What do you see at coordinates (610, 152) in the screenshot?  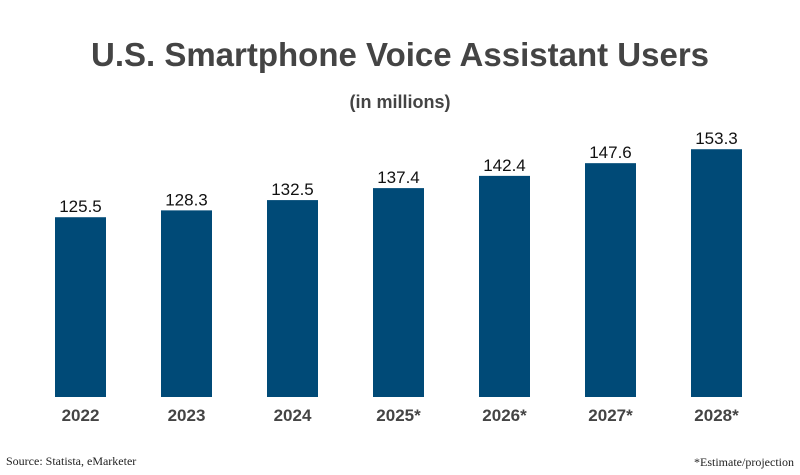 I see `data-label: 147.6` at bounding box center [610, 152].